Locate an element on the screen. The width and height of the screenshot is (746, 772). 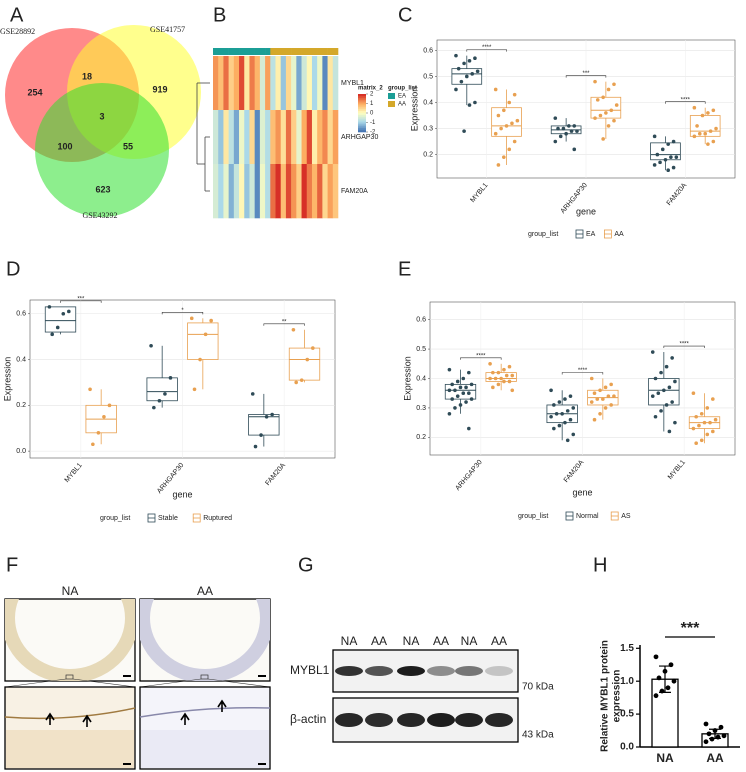
legend-label: Stable is located at coordinates (168, 518).